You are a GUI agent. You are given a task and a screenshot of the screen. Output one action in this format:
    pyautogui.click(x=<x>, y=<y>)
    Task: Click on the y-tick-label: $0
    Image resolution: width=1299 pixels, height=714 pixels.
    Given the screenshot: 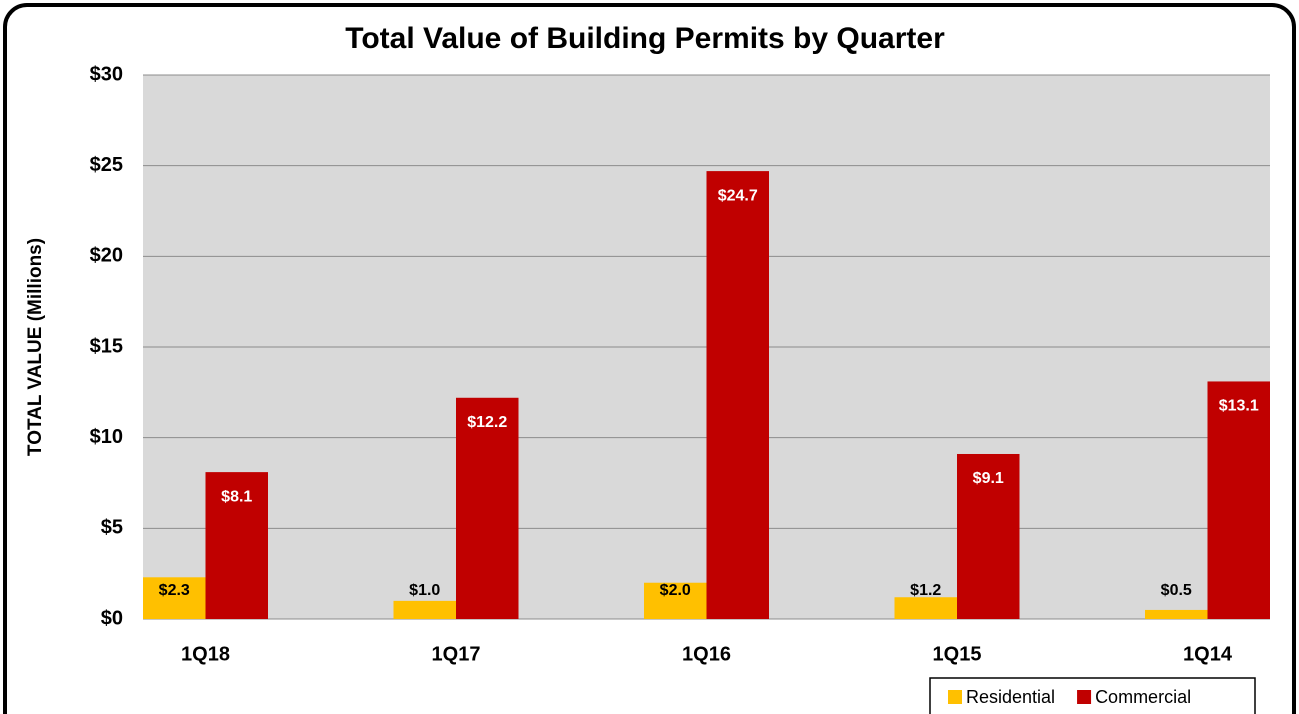 What is the action you would take?
    pyautogui.click(x=112, y=618)
    